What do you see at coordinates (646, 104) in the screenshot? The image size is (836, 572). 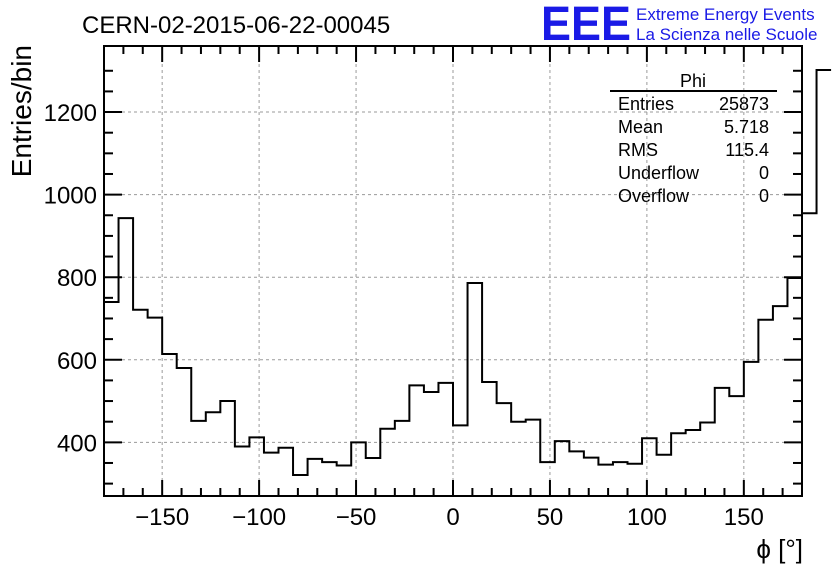 I see `stats-label: Entries` at bounding box center [646, 104].